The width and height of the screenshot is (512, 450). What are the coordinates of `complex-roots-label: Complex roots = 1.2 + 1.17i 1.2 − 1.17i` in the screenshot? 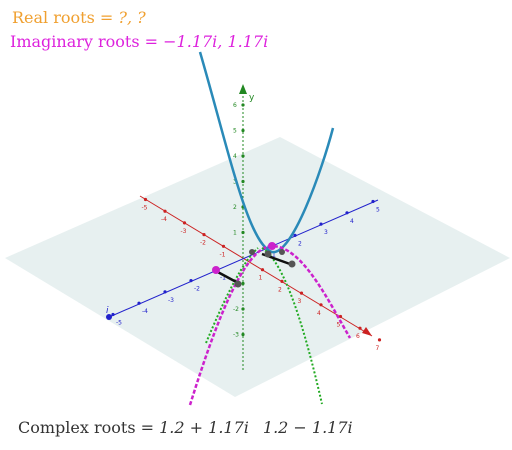 It's located at (185, 427).